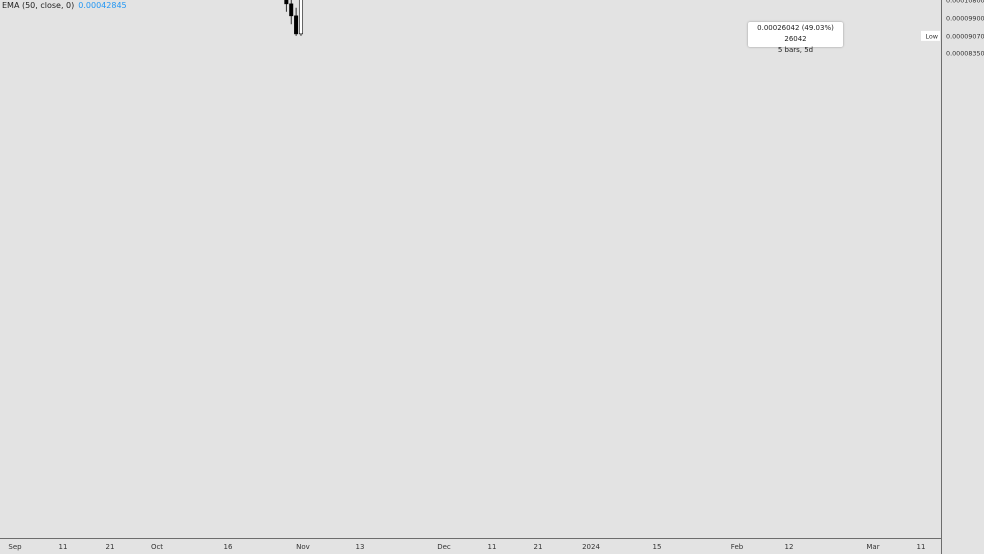  What do you see at coordinates (228, 547) in the screenshot?
I see `x-axis-label: 16` at bounding box center [228, 547].